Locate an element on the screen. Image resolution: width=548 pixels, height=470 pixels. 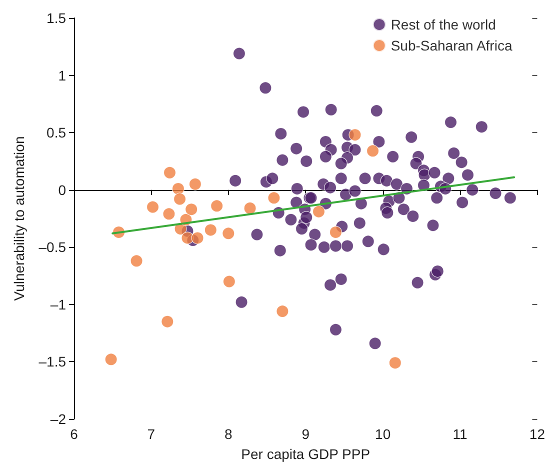
y-tick-label: 1 is located at coordinates (62, 75).